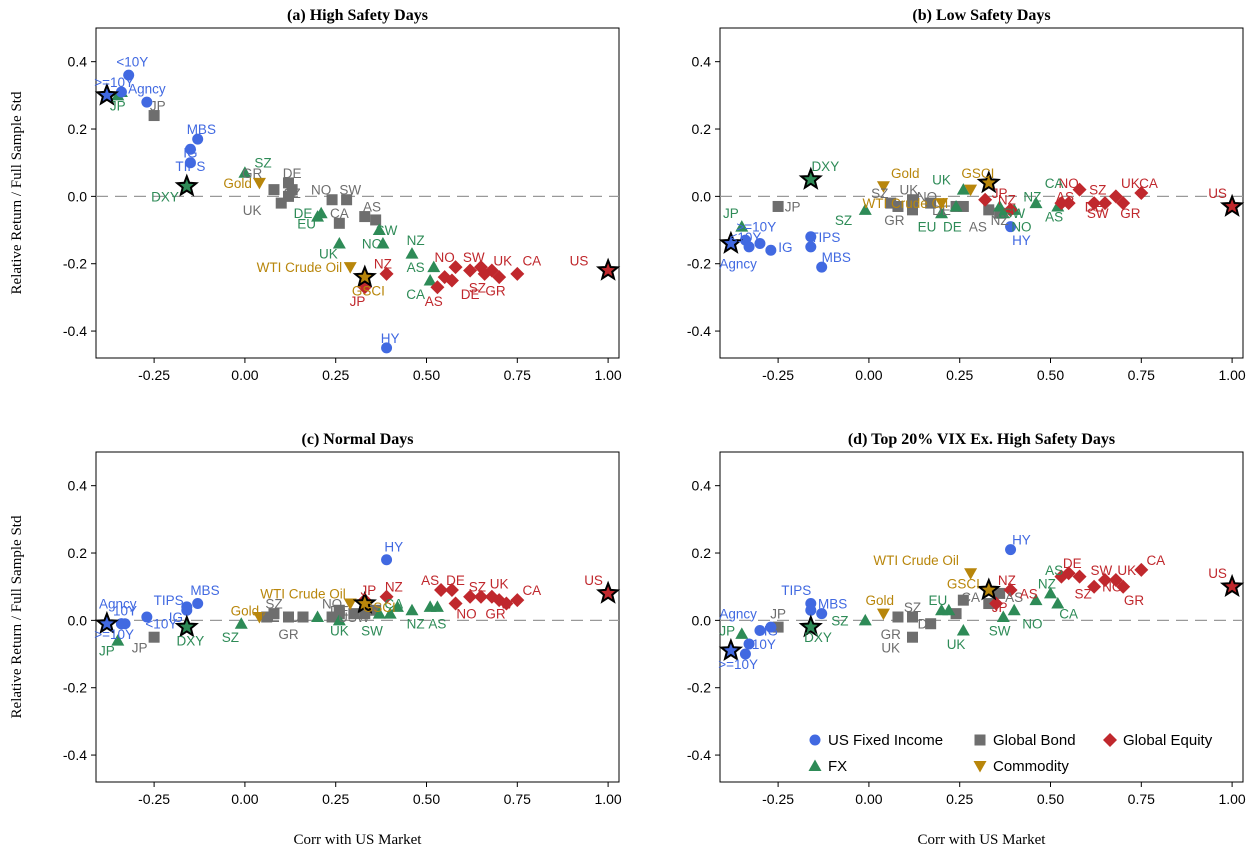 The image size is (1256, 857). What do you see at coordinates (1141, 375) in the screenshot?
I see `x-tick-label: 0.75` at bounding box center [1141, 375].